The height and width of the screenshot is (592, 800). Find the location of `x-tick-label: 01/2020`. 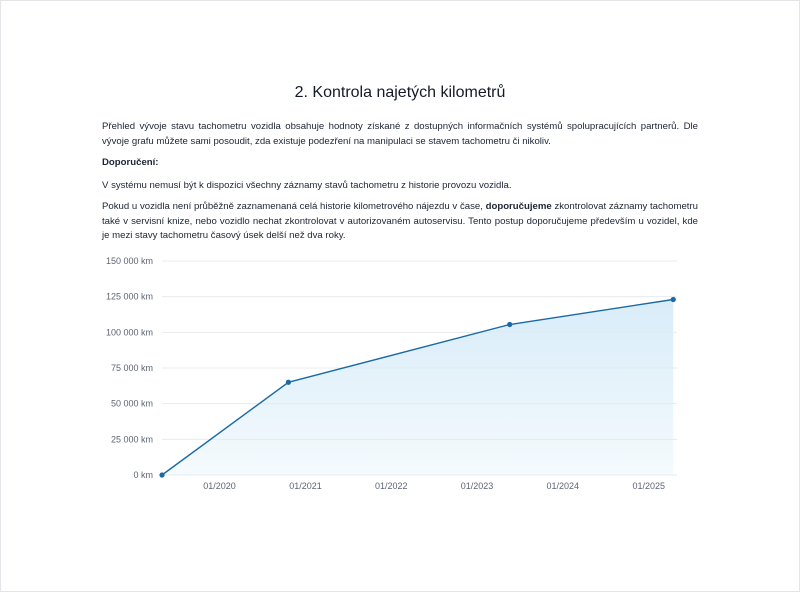

x-tick-label: 01/2020 is located at coordinates (219, 486).